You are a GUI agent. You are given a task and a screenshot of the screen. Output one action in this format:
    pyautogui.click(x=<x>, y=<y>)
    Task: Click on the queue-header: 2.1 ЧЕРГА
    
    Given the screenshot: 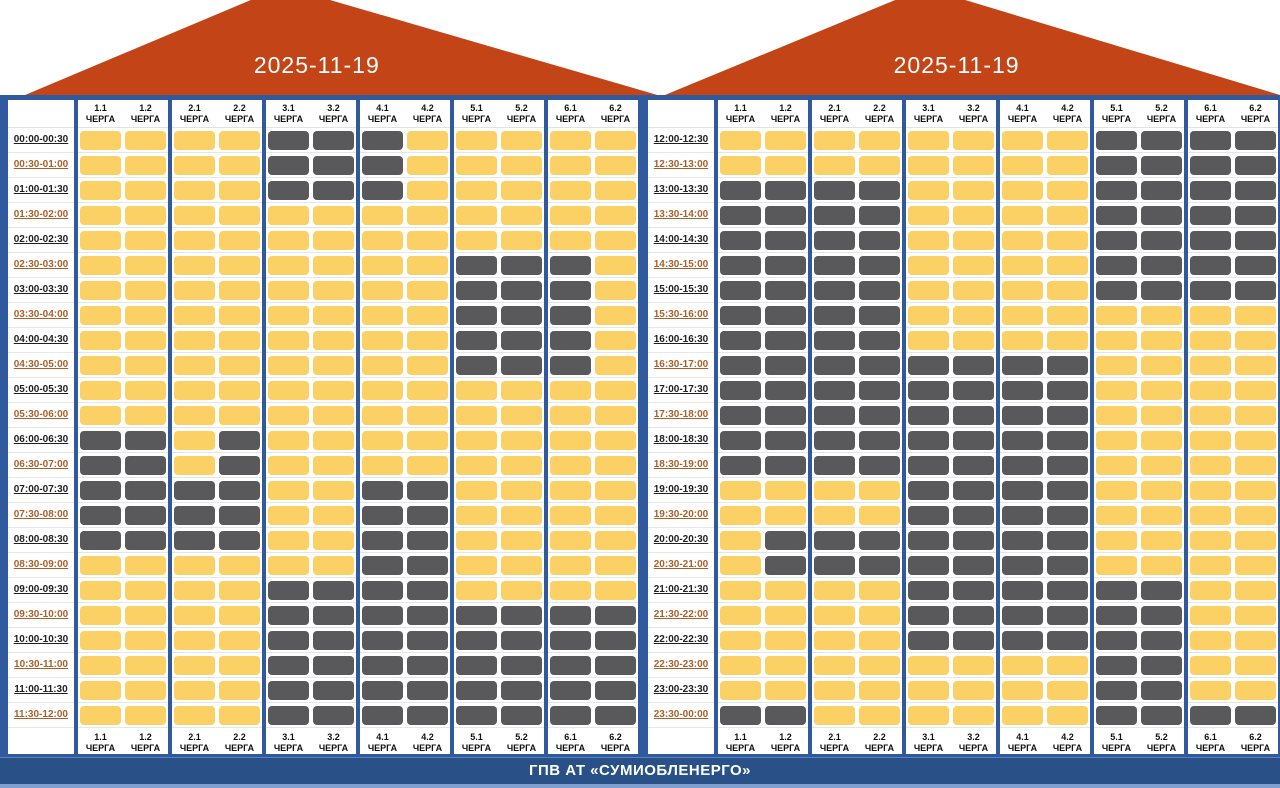 What is the action you would take?
    pyautogui.click(x=194, y=115)
    